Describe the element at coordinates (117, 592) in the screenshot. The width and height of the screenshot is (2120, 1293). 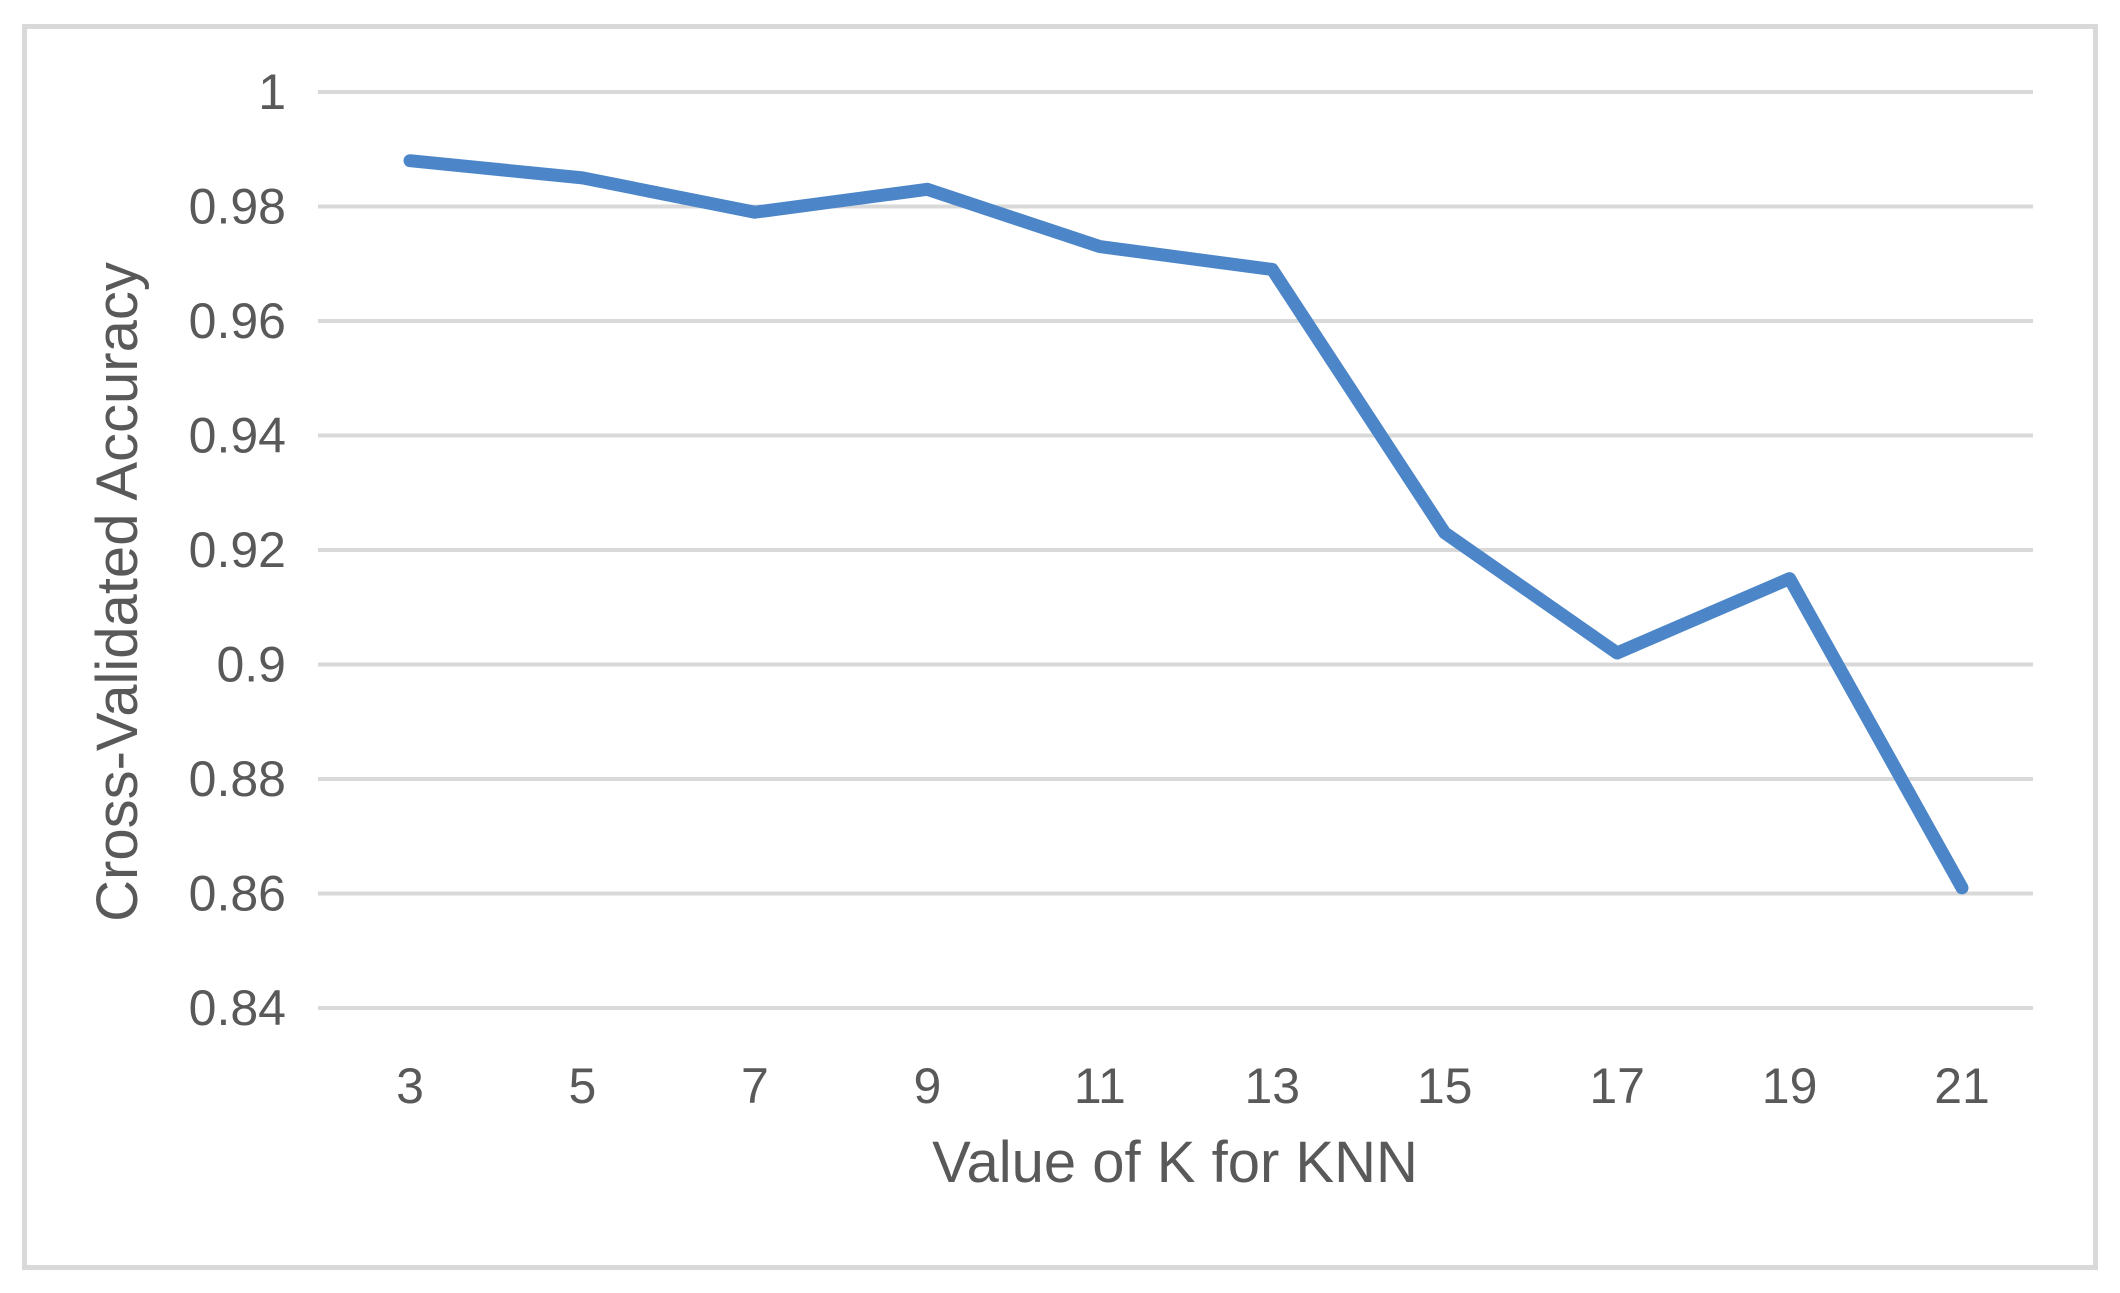
I see `y-axis-title: Cross-Validated Accuracy` at that location.